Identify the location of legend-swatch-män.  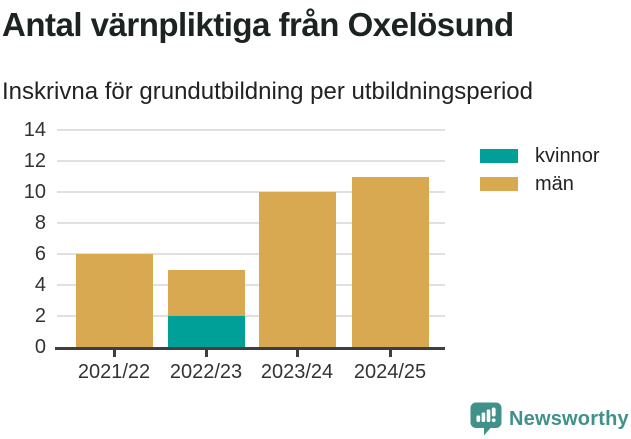
(499, 184).